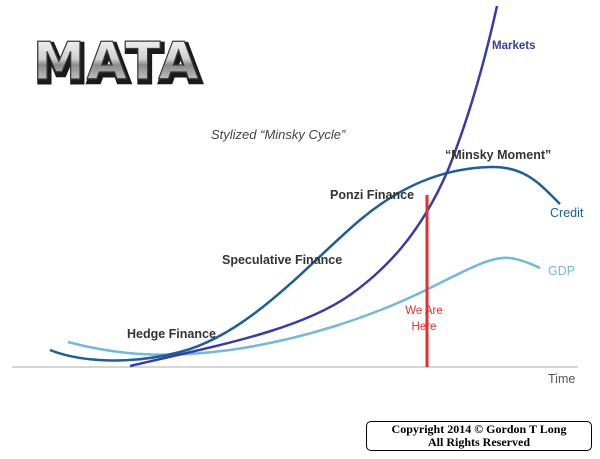 The image size is (600, 459). What do you see at coordinates (561, 379) in the screenshot?
I see `time-axis-label: Time` at bounding box center [561, 379].